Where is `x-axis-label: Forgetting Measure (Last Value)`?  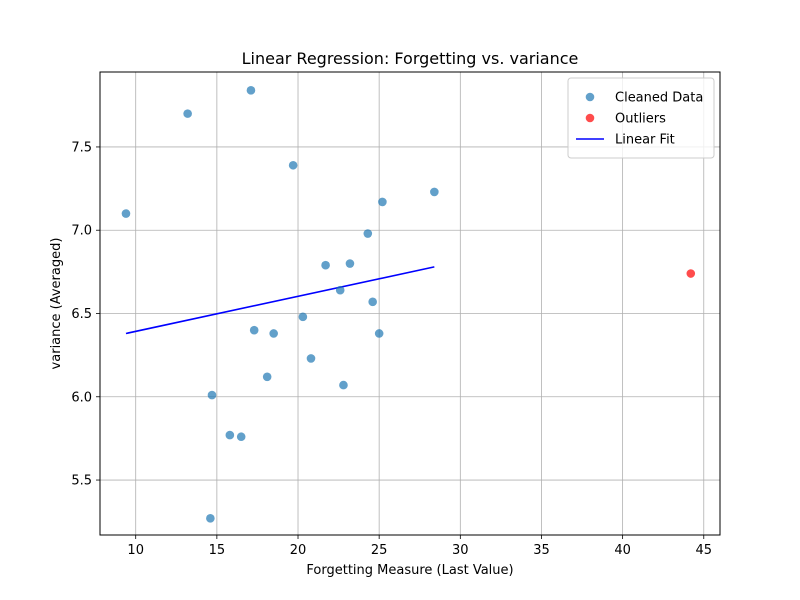
x-axis-label: Forgetting Measure (Last Value) is located at coordinates (409, 570).